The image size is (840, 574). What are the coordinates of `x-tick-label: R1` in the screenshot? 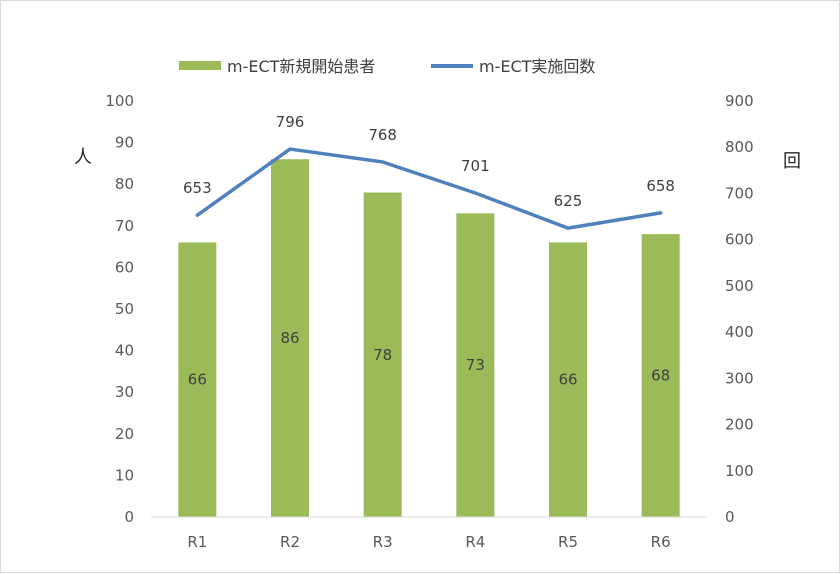 It's located at (197, 542).